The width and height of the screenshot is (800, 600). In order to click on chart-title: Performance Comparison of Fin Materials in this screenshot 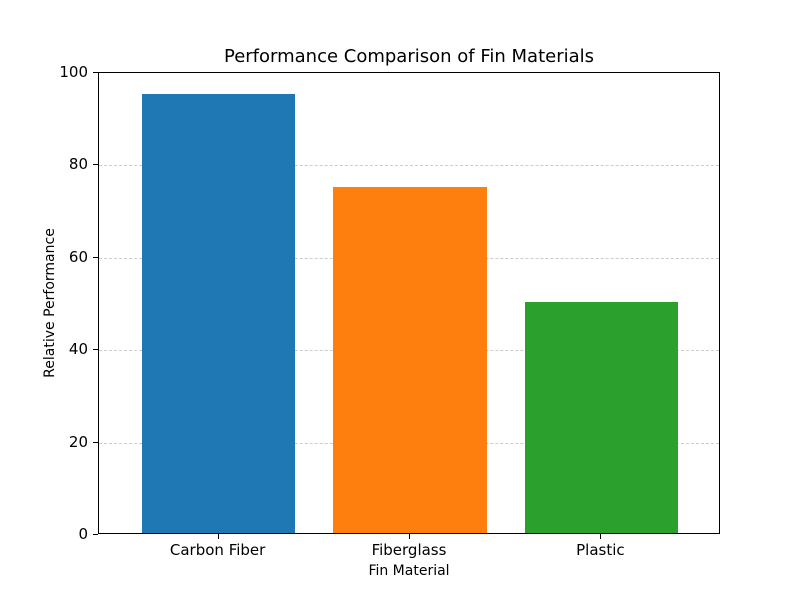, I will do `click(409, 56)`.